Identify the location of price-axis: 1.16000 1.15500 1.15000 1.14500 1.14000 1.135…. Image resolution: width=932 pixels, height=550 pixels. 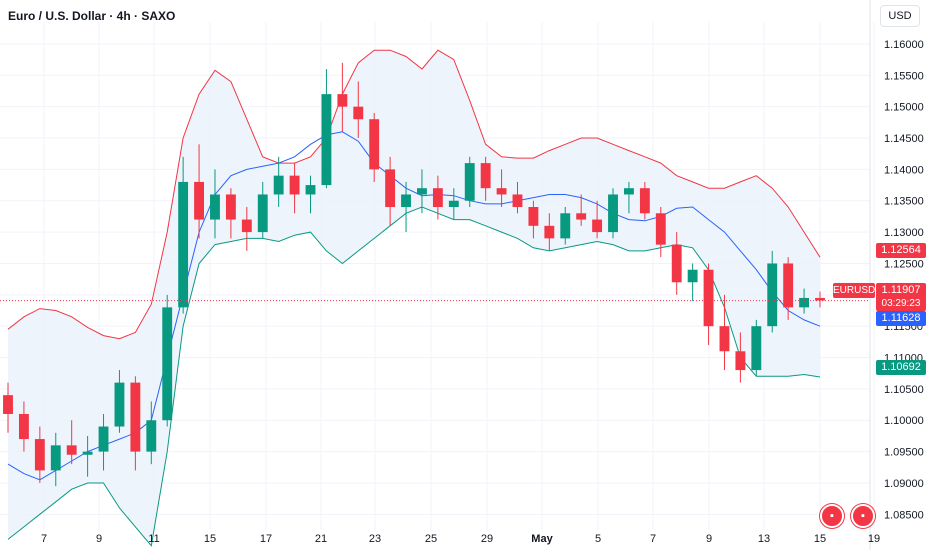
(896, 275).